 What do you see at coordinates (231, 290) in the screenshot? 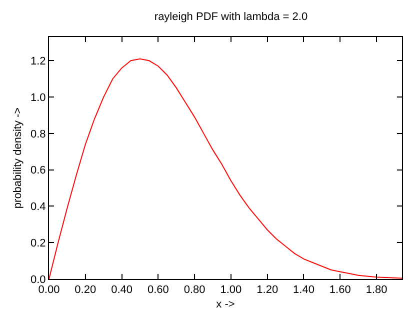
I see `x-tick-label: 1.00` at bounding box center [231, 290].